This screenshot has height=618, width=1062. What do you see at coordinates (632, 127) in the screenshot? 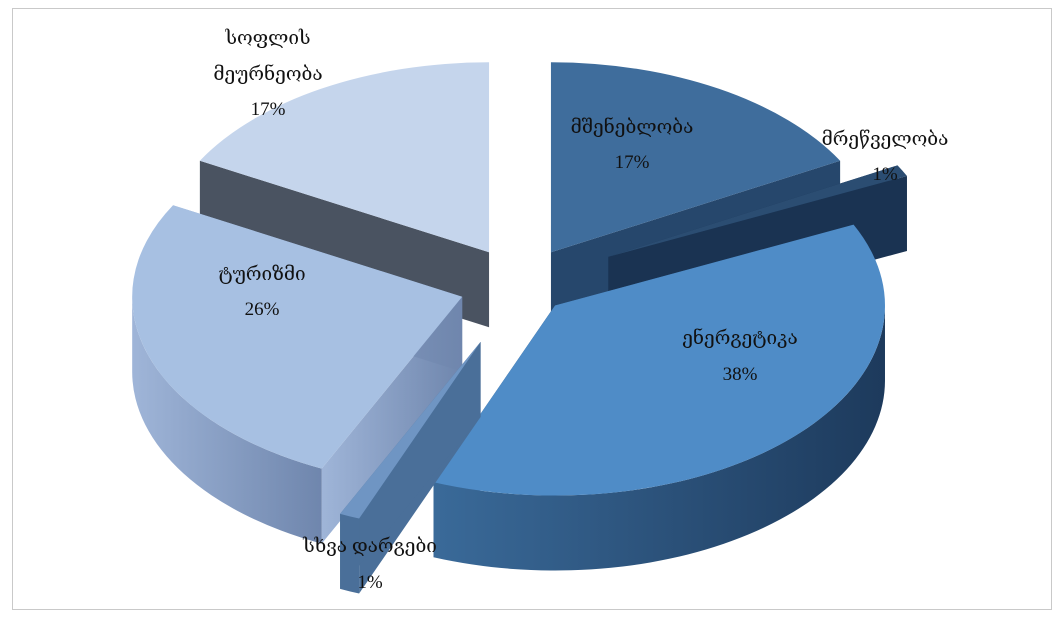
I see `label-construction: მშენებლობა` at bounding box center [632, 127].